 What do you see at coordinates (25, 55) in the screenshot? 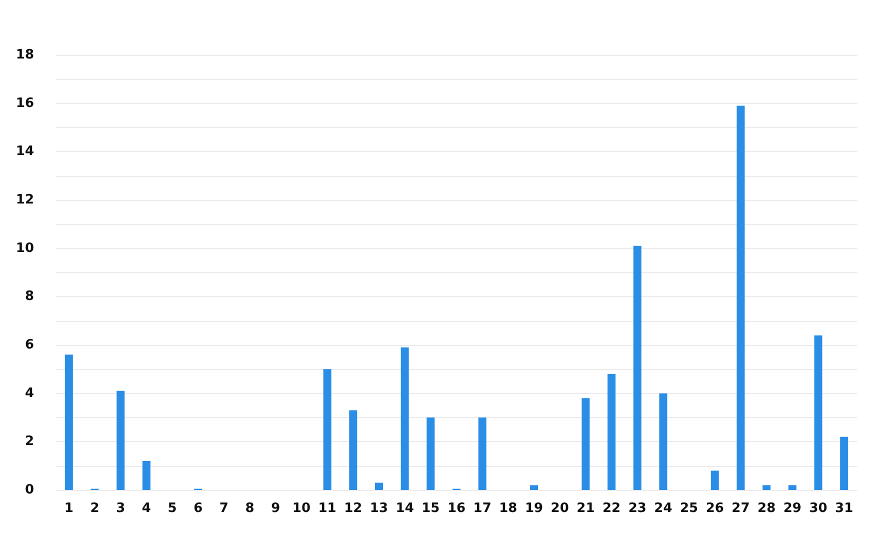
I see `y-tick-label: 18` at bounding box center [25, 55].